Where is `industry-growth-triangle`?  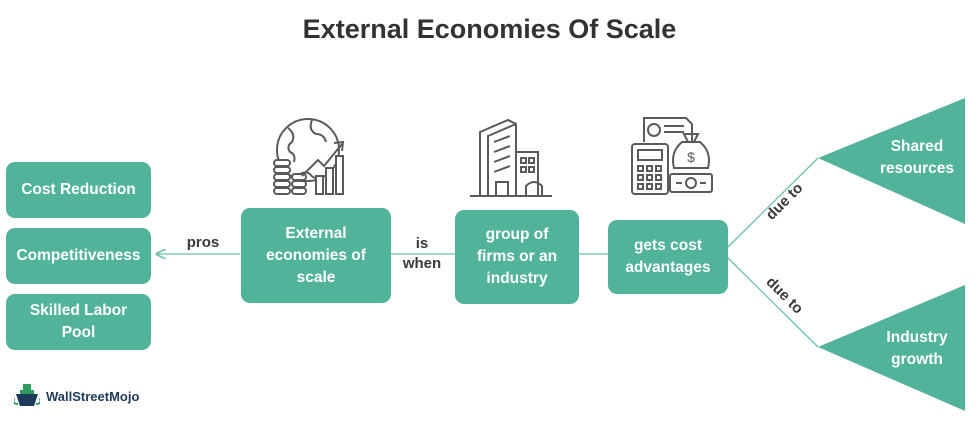 industry-growth-triangle is located at coordinates (891, 348).